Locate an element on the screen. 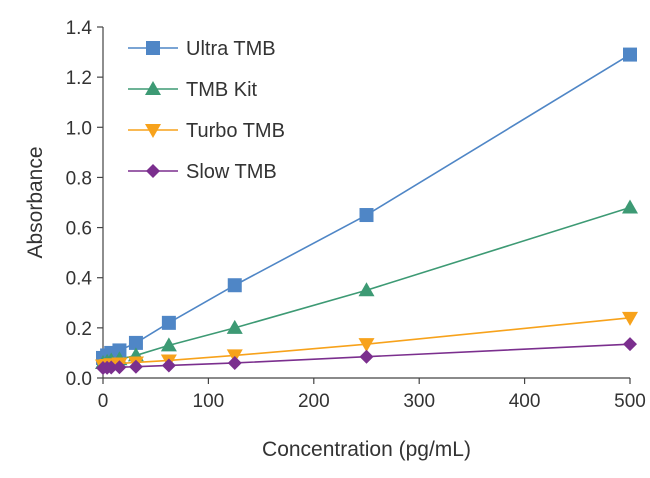  legend-item-turbo-tmb: Turbo TMB is located at coordinates (206, 131).